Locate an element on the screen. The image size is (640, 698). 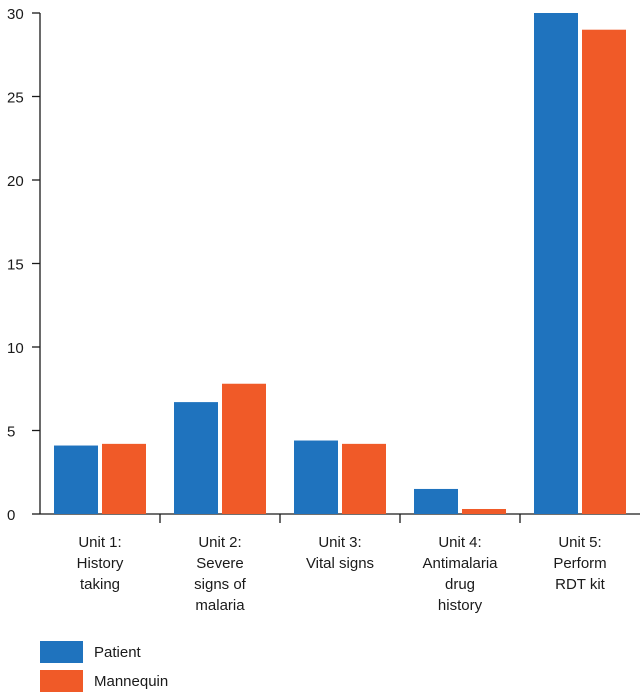
category-label: Unit 3: Vital signs is located at coordinates (340, 553).